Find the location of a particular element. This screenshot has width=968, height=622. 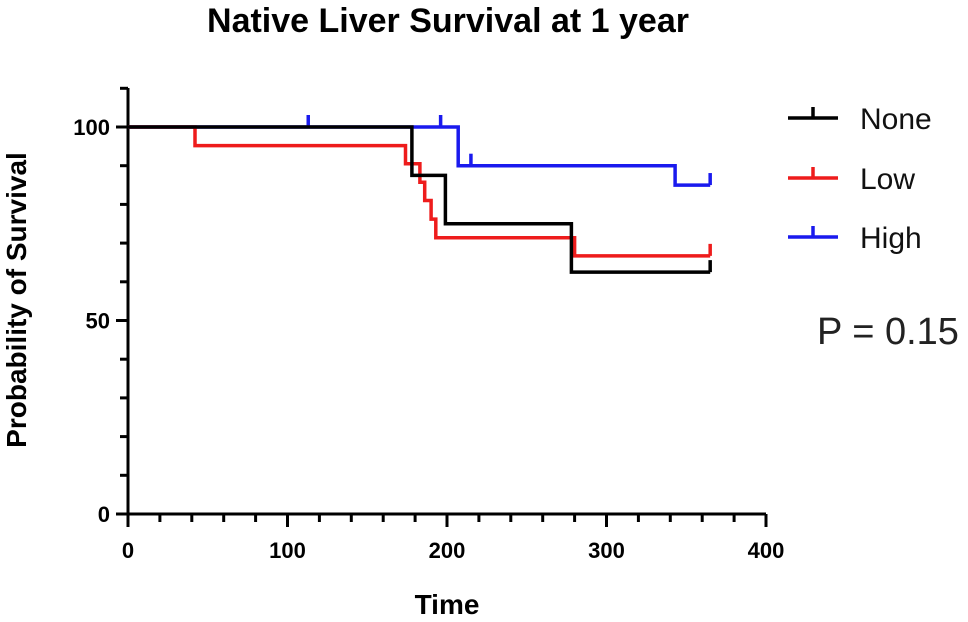

x-axis-label: Time is located at coordinates (447, 604).